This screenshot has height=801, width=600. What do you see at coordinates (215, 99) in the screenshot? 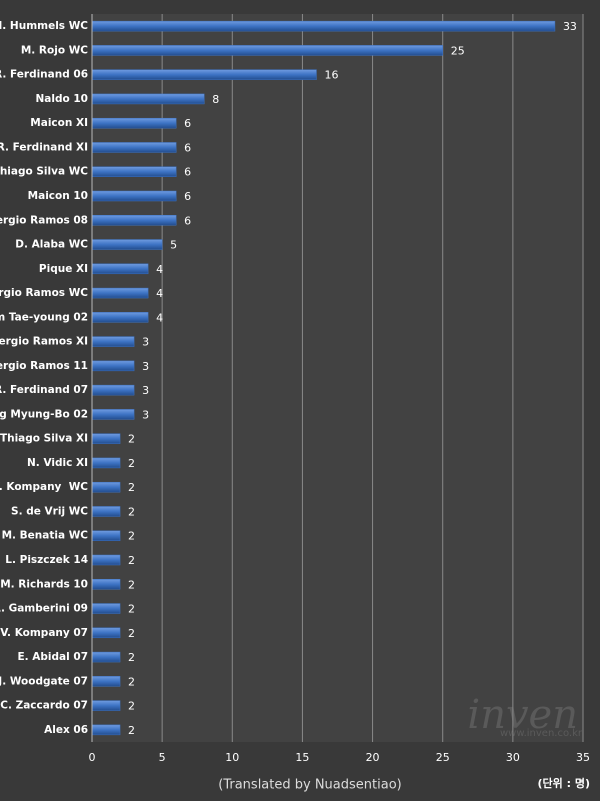
I see `value-label: 8` at bounding box center [215, 99].